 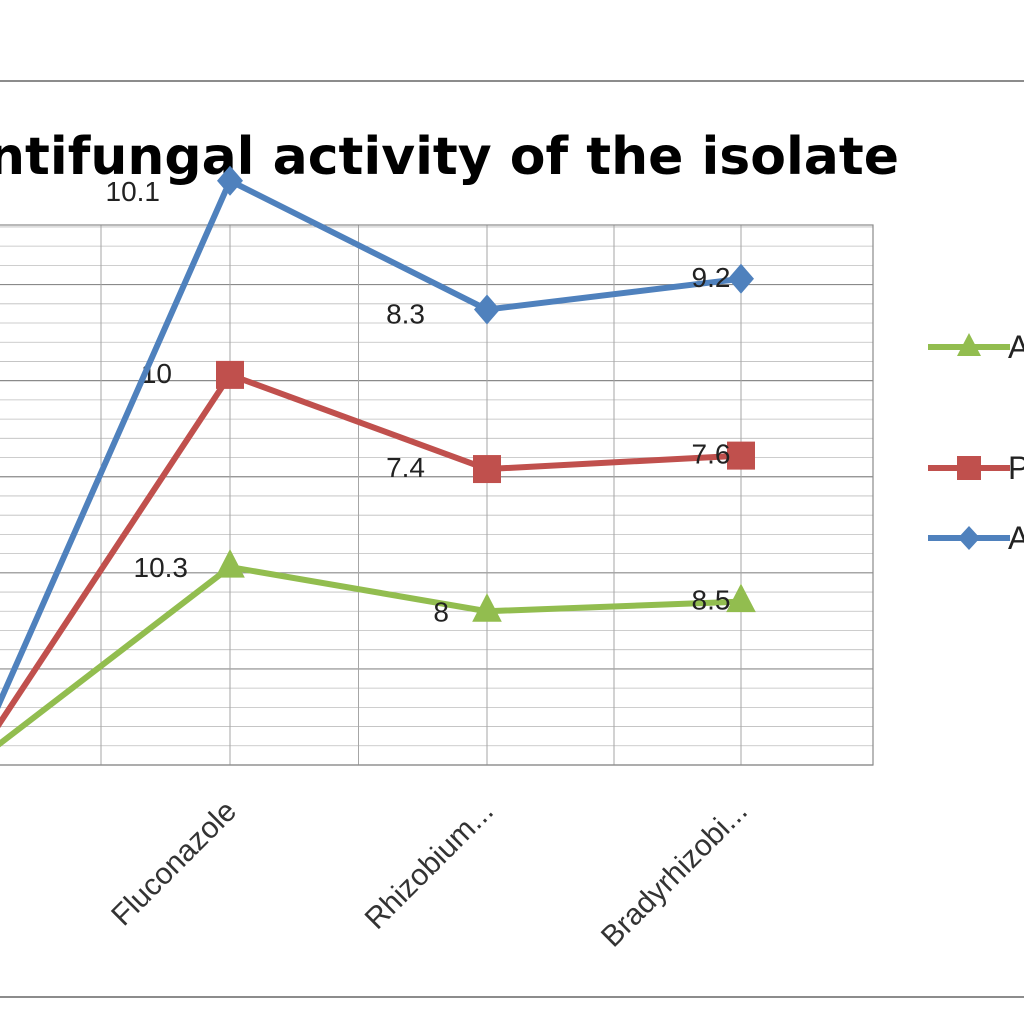 What do you see at coordinates (969, 468) in the screenshot?
I see `legend-square-icon` at bounding box center [969, 468].